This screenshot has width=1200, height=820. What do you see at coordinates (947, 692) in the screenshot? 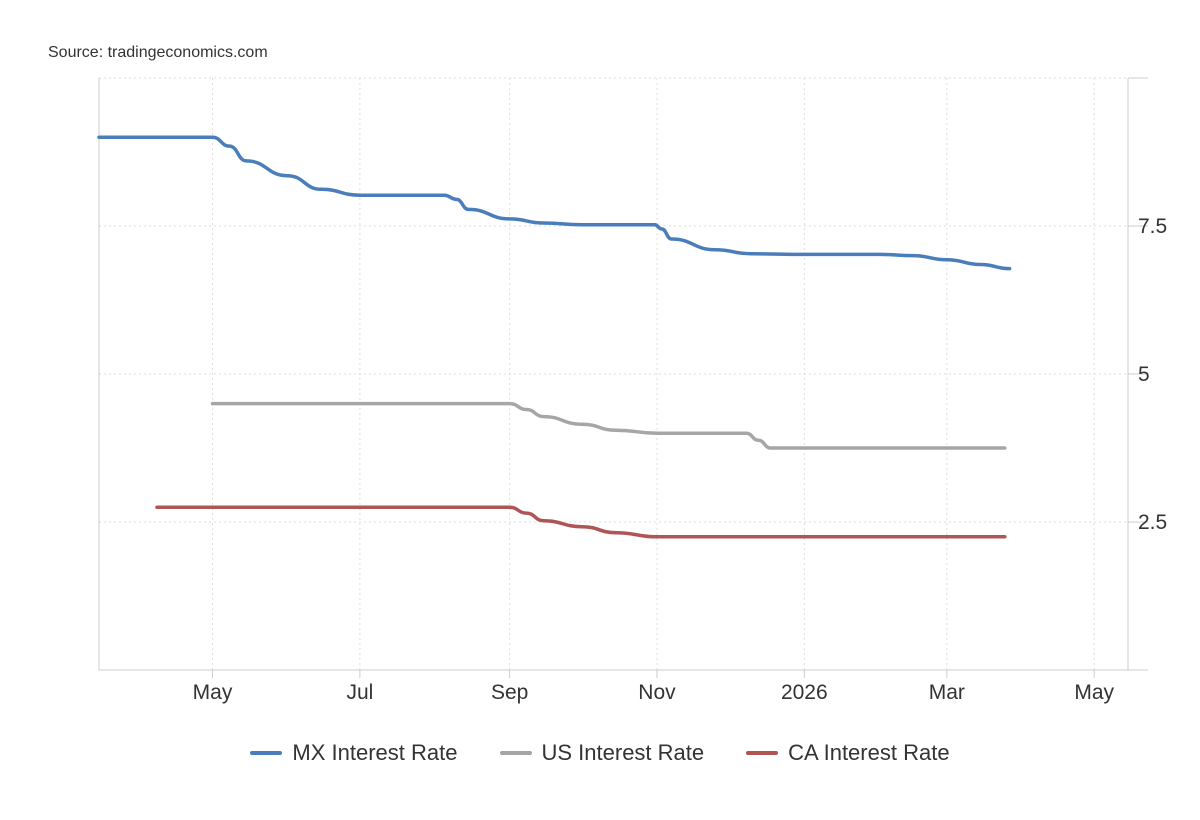
I see `x-tick-label: Mar` at bounding box center [947, 692].